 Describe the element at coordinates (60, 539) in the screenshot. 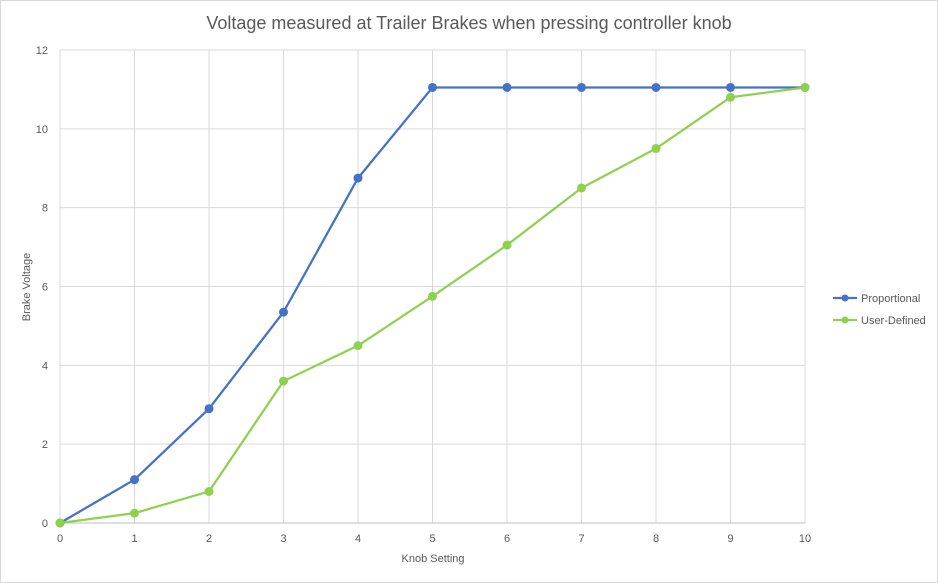

I see `x-tick-label: 0` at that location.